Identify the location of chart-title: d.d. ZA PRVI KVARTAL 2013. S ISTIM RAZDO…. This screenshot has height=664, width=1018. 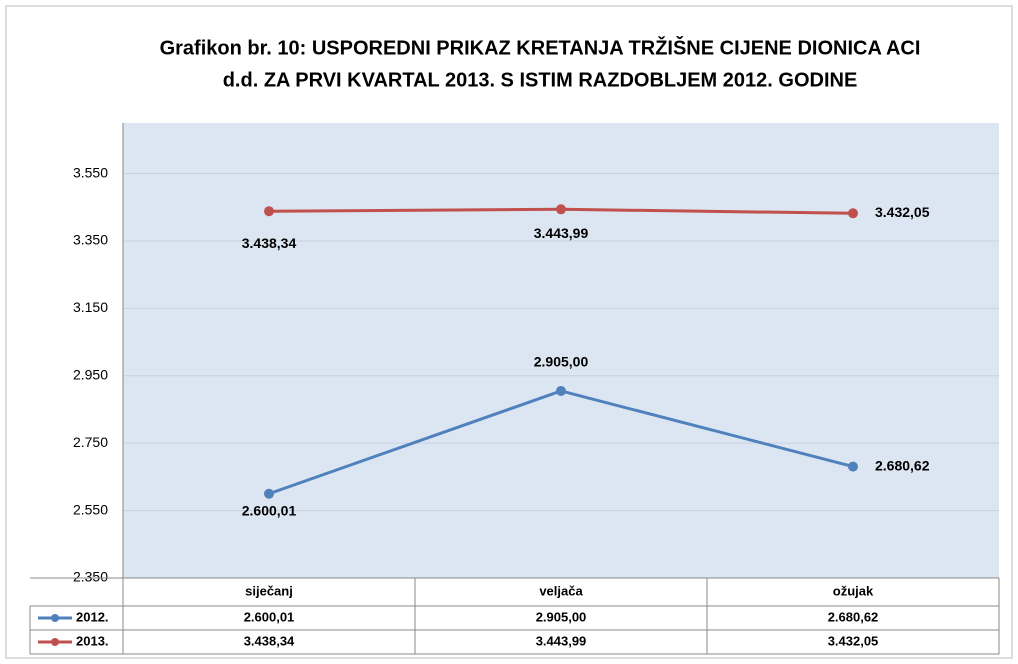
(540, 80).